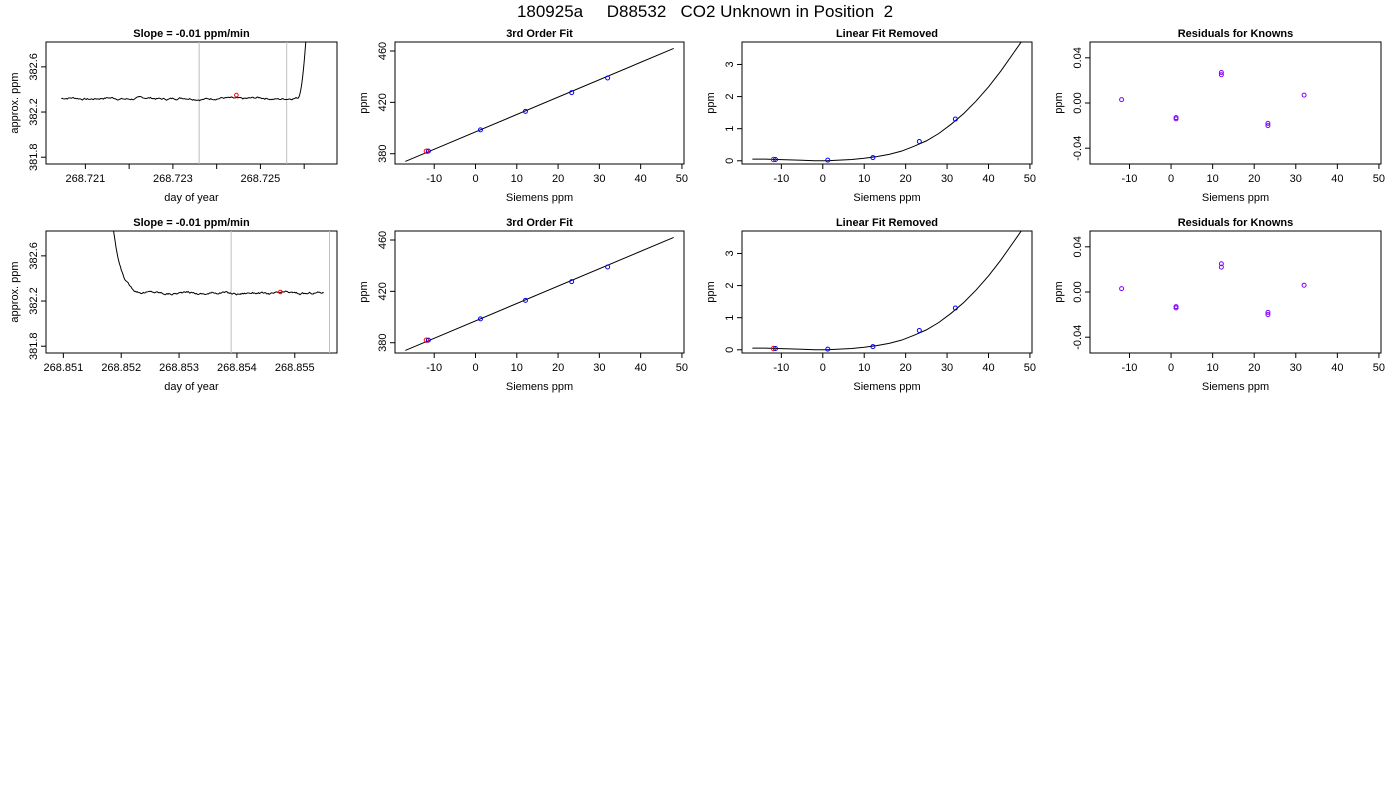 The width and height of the screenshot is (1400, 800). Describe the element at coordinates (1236, 34) in the screenshot. I see `chart-title: Residuals for Knowns` at that location.